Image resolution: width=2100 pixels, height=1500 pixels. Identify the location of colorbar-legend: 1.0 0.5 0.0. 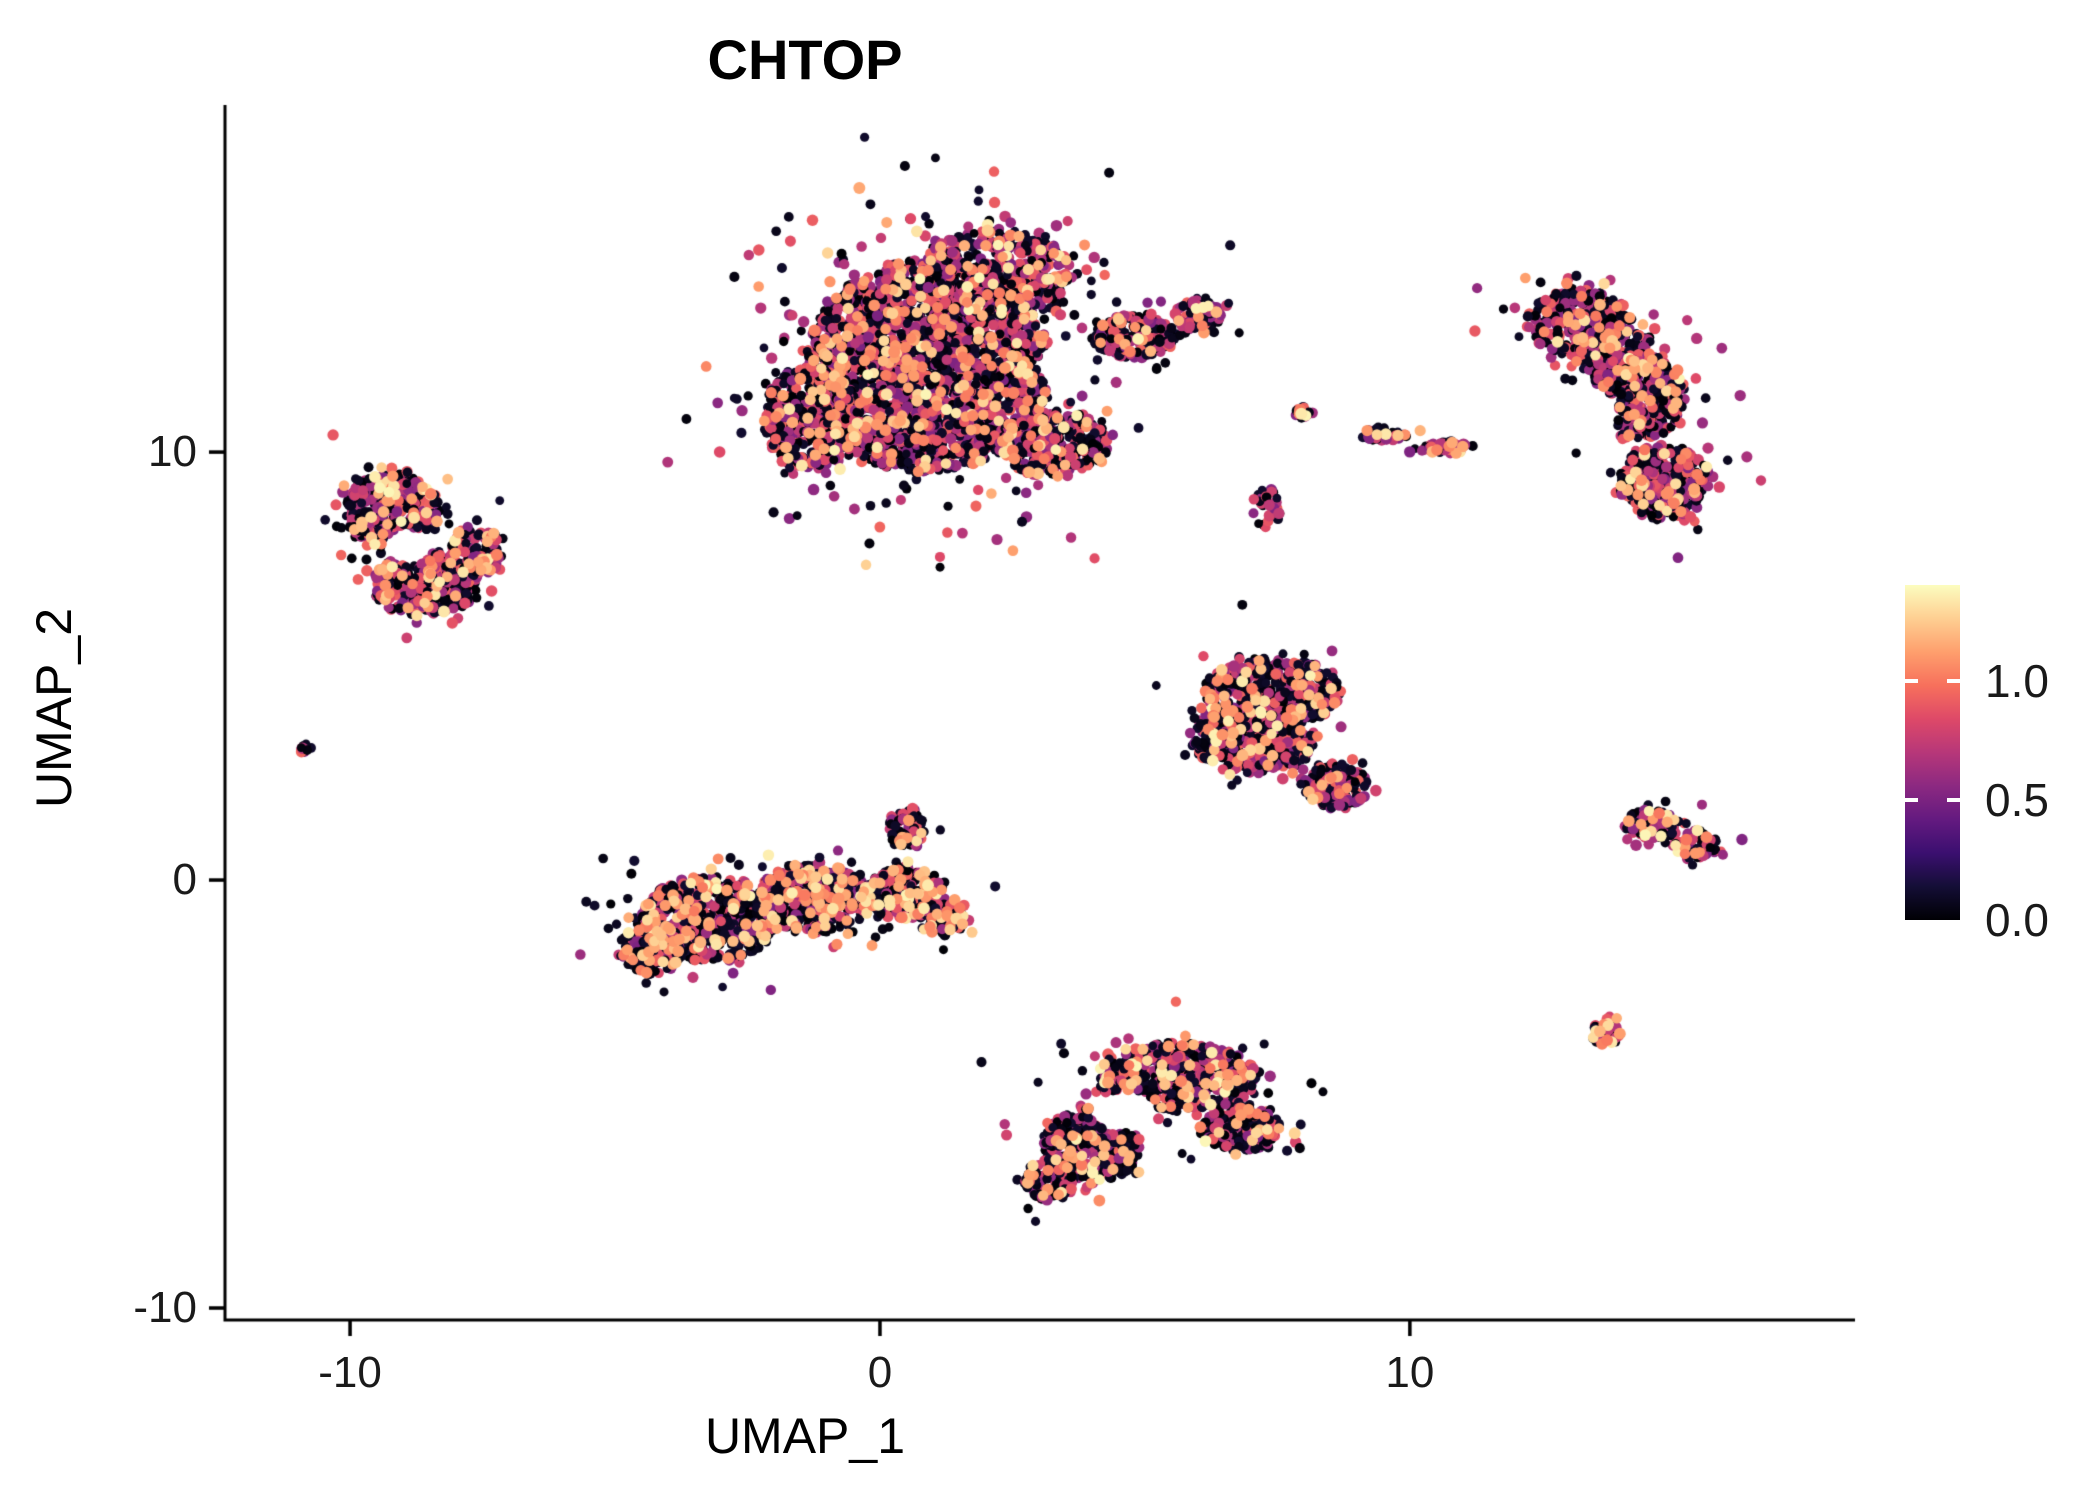
(2002, 765).